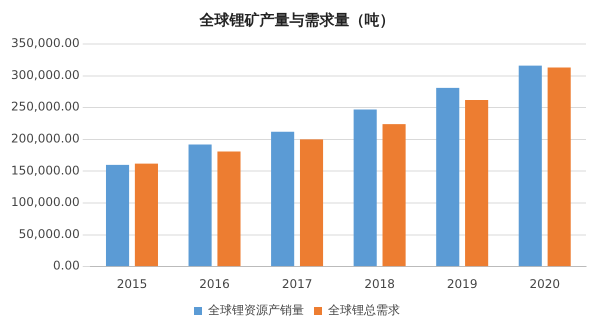 This screenshot has width=600, height=331. Describe the element at coordinates (364, 310) in the screenshot. I see `legend-label: 全球锂总需求` at that location.